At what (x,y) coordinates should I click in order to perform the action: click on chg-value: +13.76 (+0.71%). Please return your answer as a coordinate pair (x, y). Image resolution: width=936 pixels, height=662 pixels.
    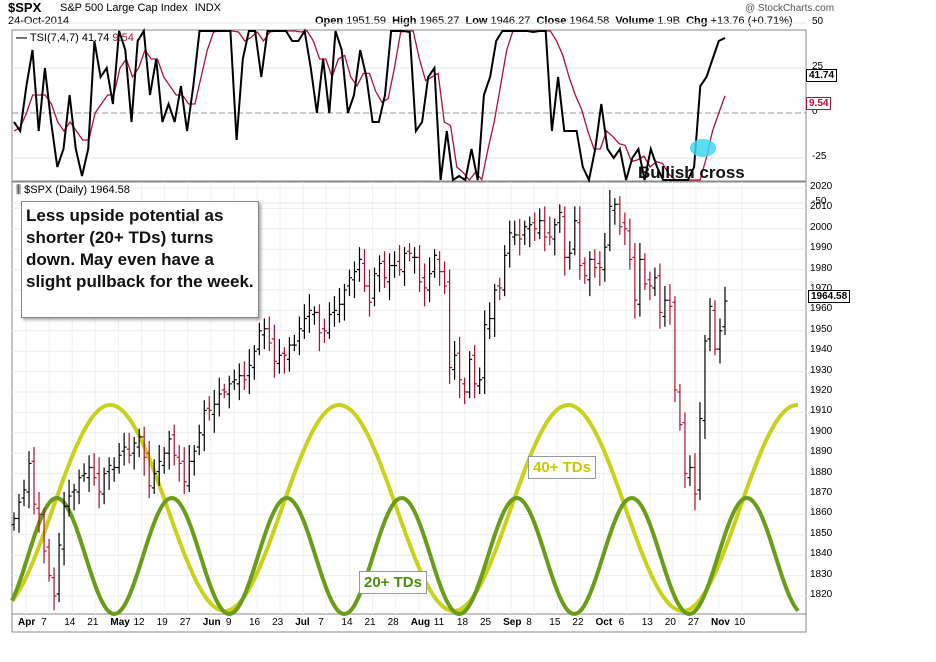
    Looking at the image, I should click on (751, 21).